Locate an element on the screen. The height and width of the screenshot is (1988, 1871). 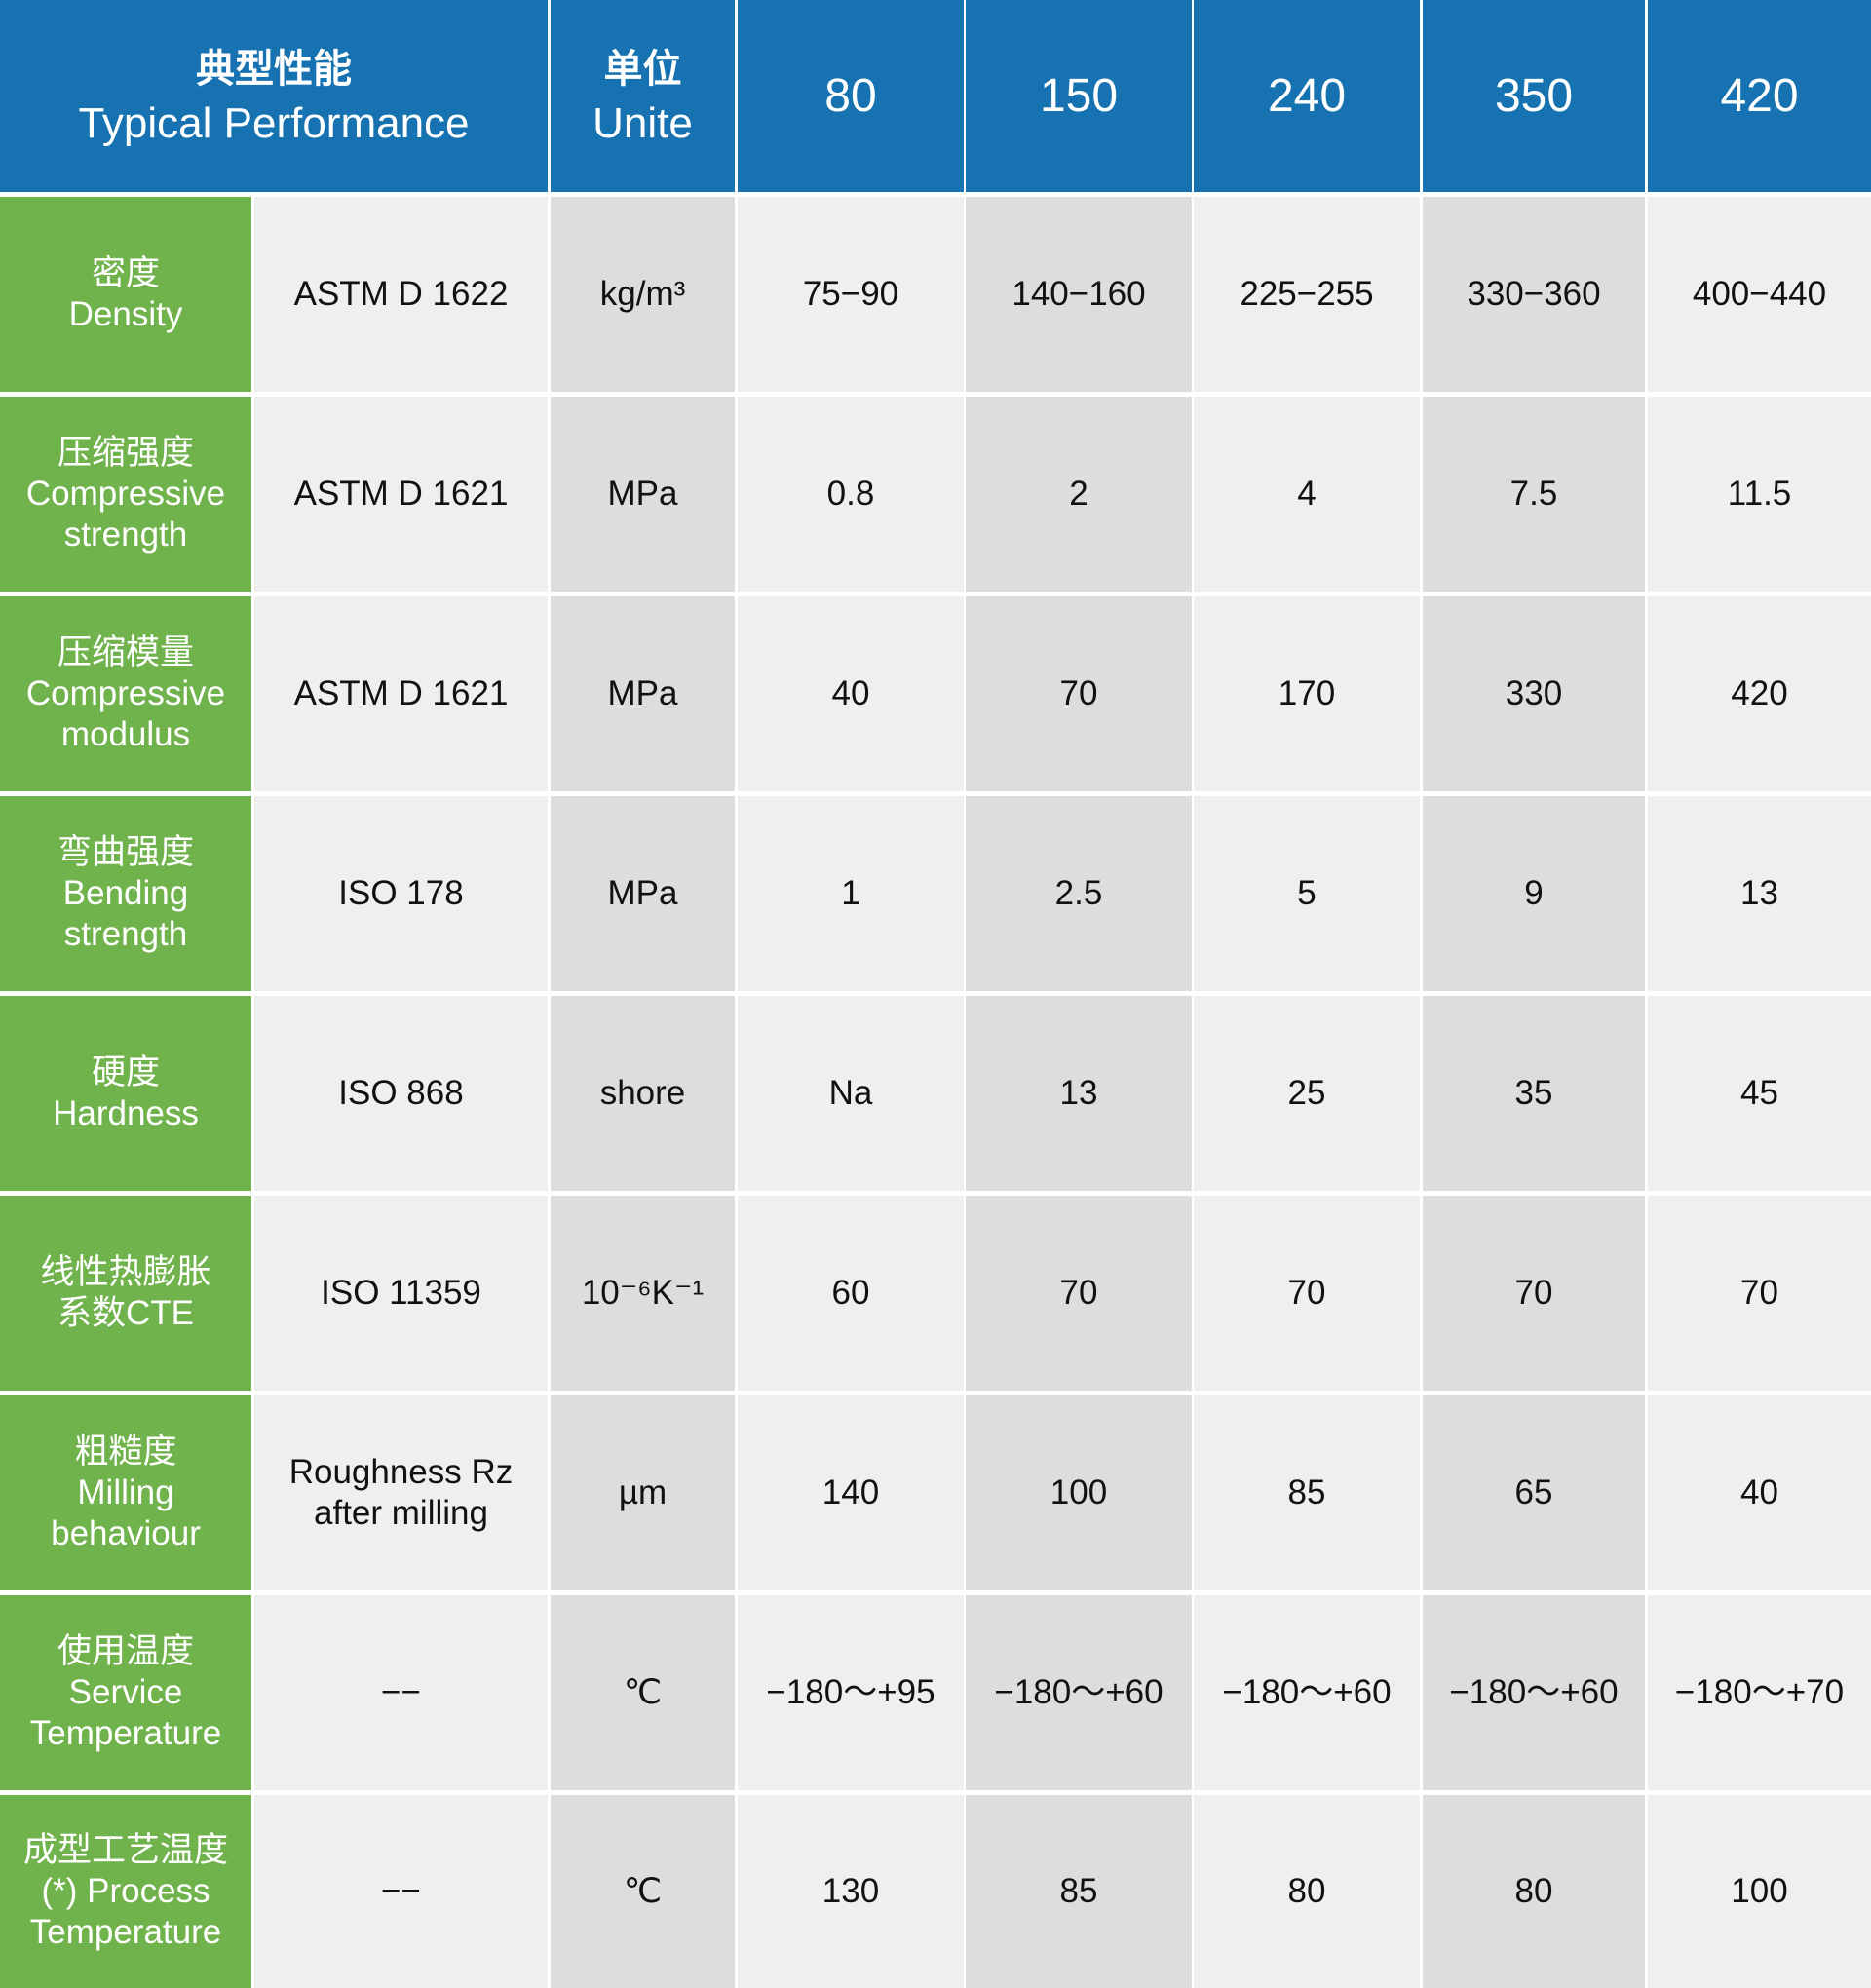
header-unit-en: Unite is located at coordinates (642, 123).